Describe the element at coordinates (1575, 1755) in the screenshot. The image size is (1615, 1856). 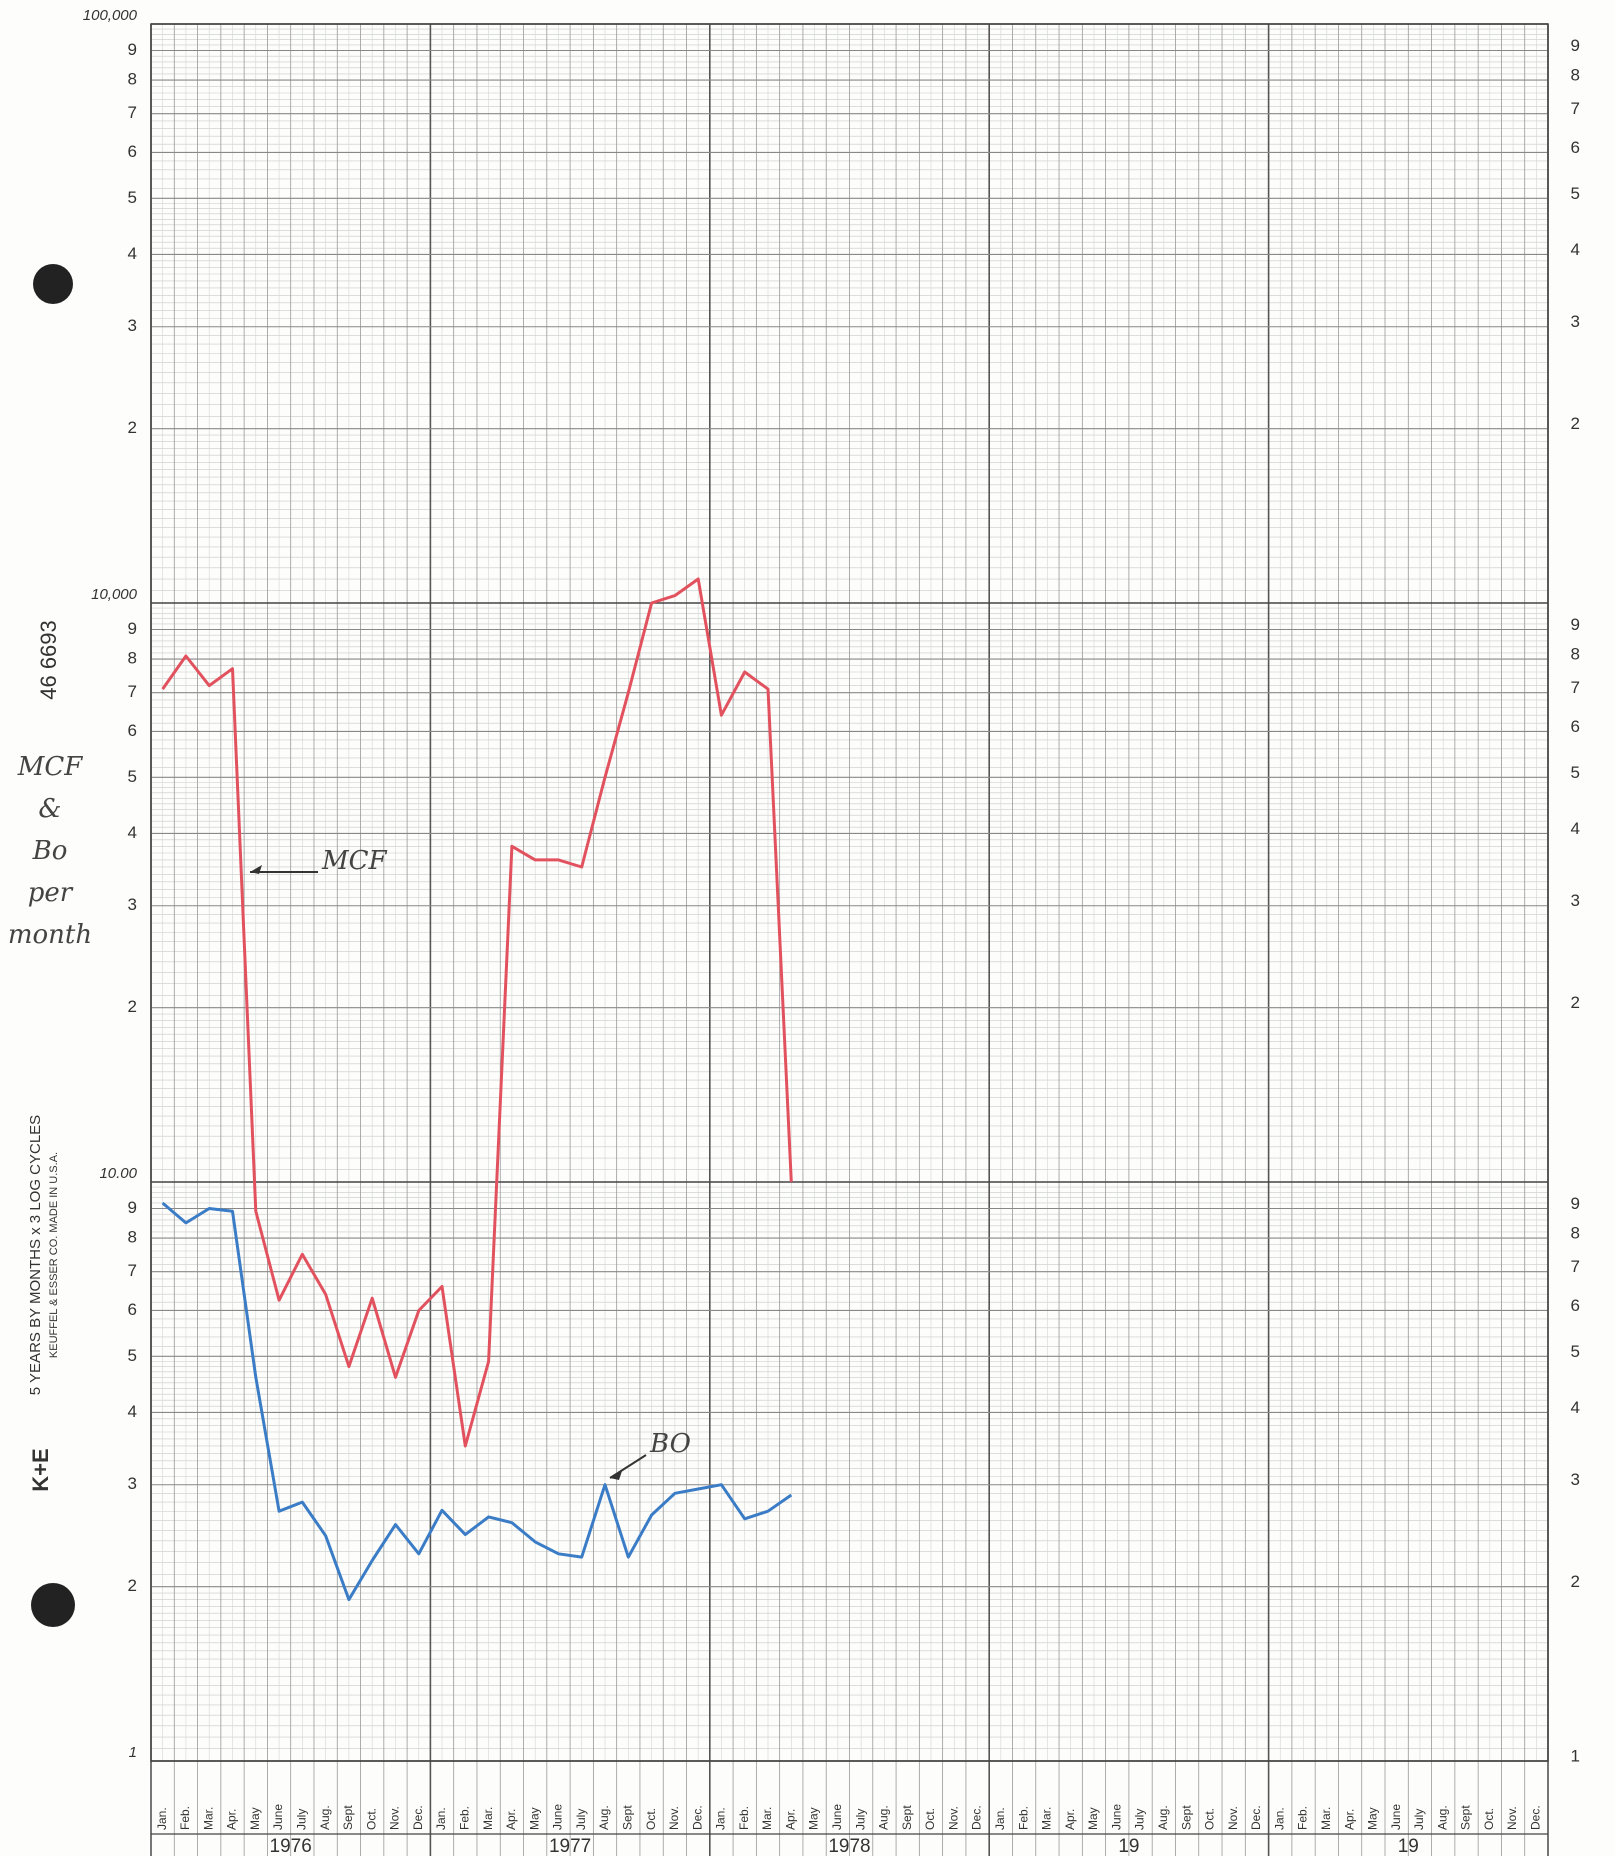
I see `y-tick-label-right: 1` at that location.